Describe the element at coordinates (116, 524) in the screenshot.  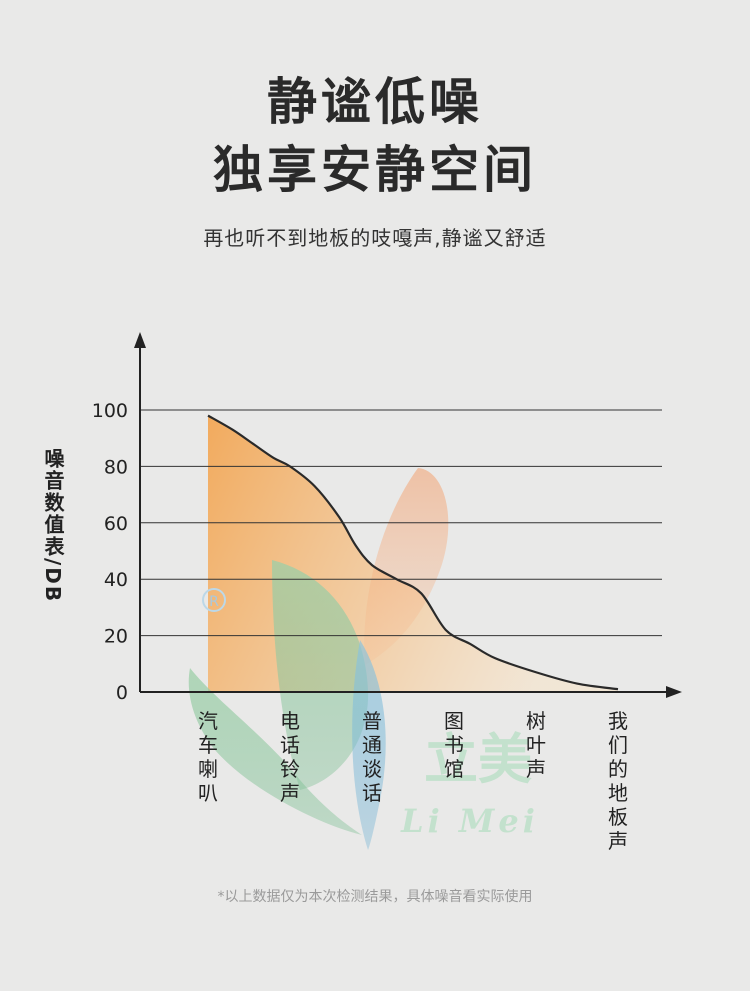
I see `y-tick-label: 60` at that location.